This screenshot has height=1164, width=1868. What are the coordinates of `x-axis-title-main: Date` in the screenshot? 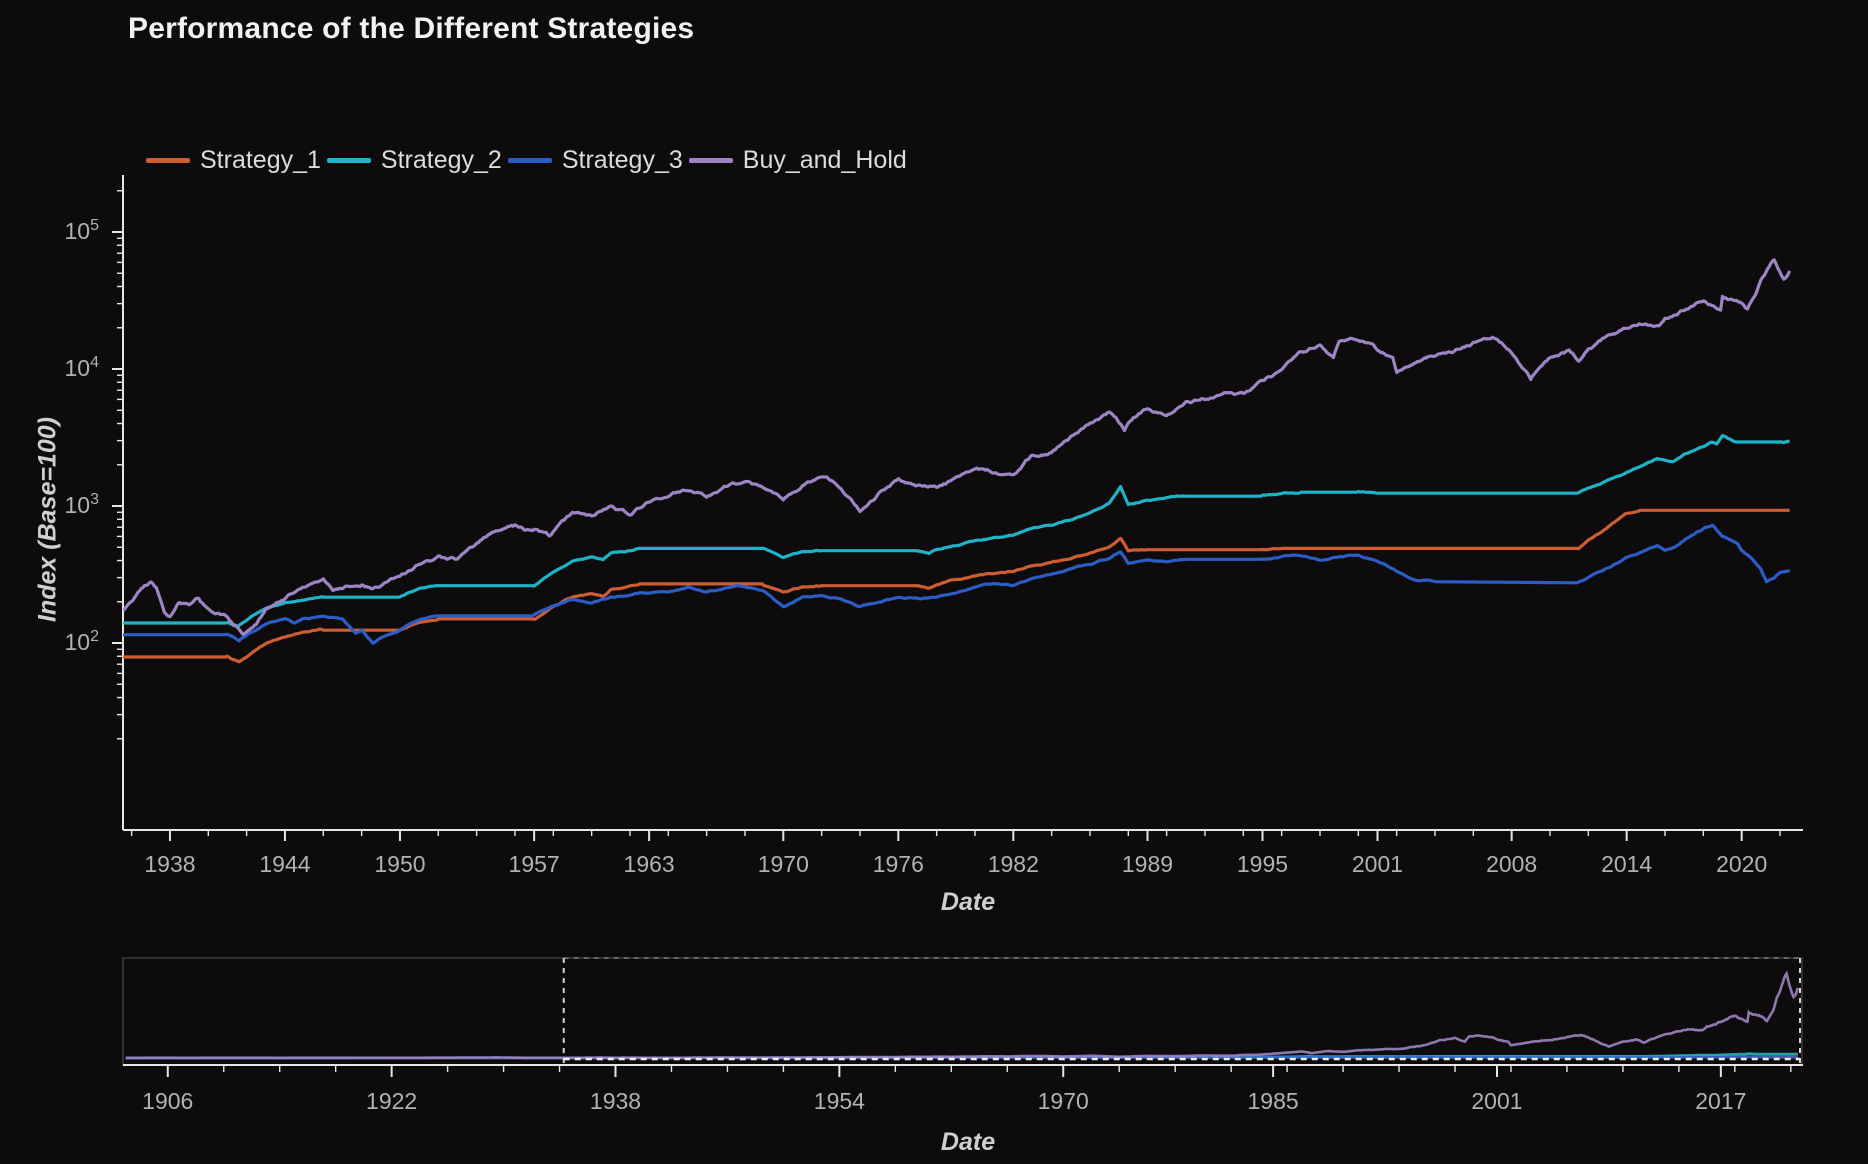 It's located at (968, 902).